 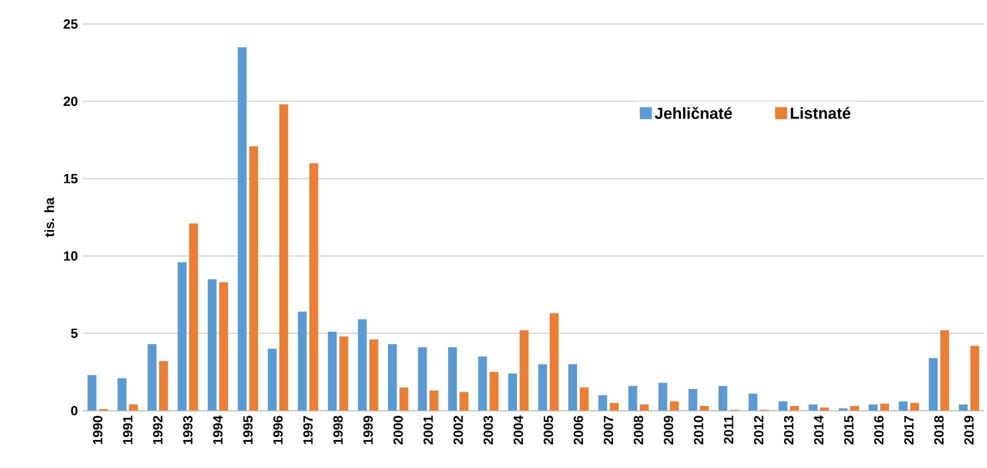 I want to click on y-tick-label: 25, so click(x=71, y=24).